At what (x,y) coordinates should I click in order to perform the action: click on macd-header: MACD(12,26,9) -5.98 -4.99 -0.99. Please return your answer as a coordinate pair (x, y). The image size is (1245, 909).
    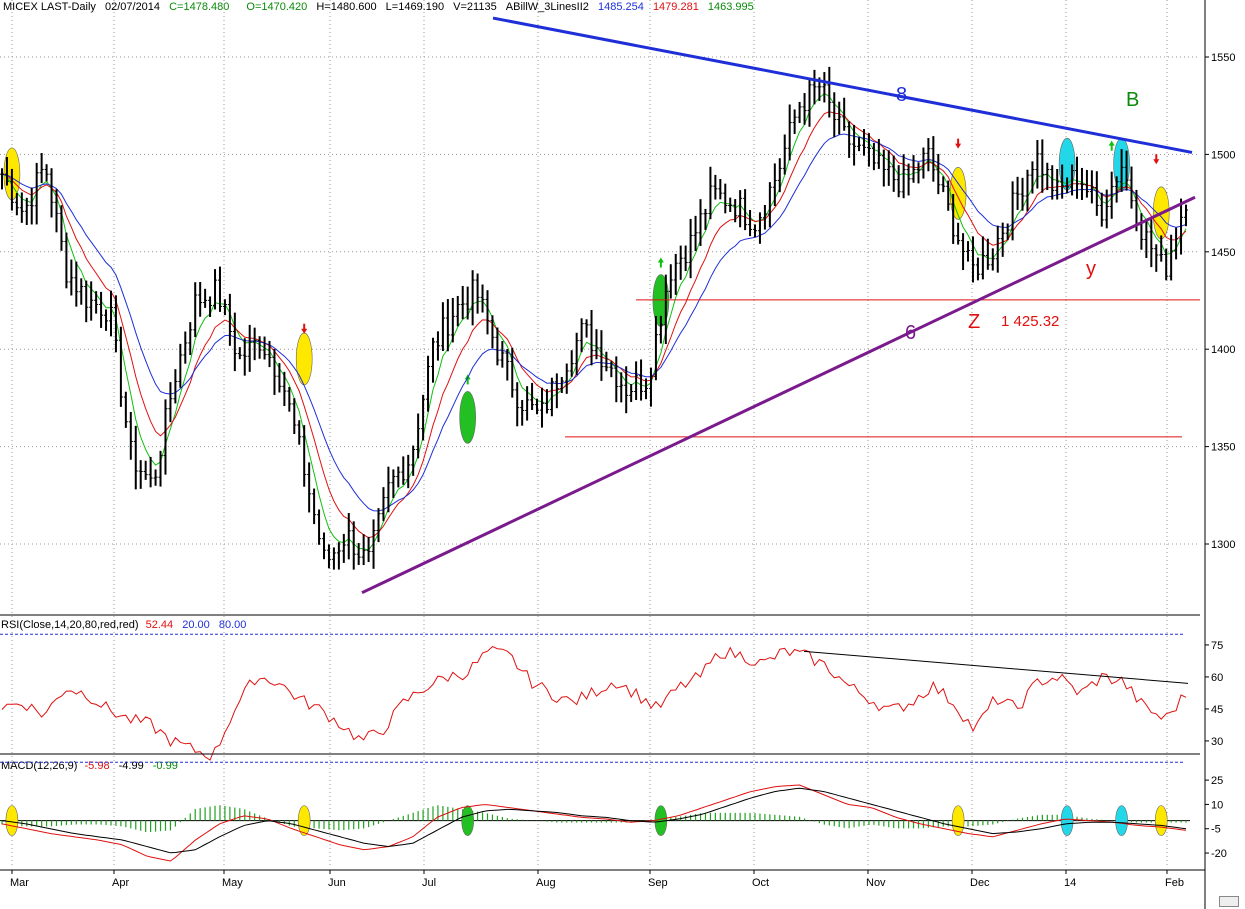
    Looking at the image, I should click on (89, 766).